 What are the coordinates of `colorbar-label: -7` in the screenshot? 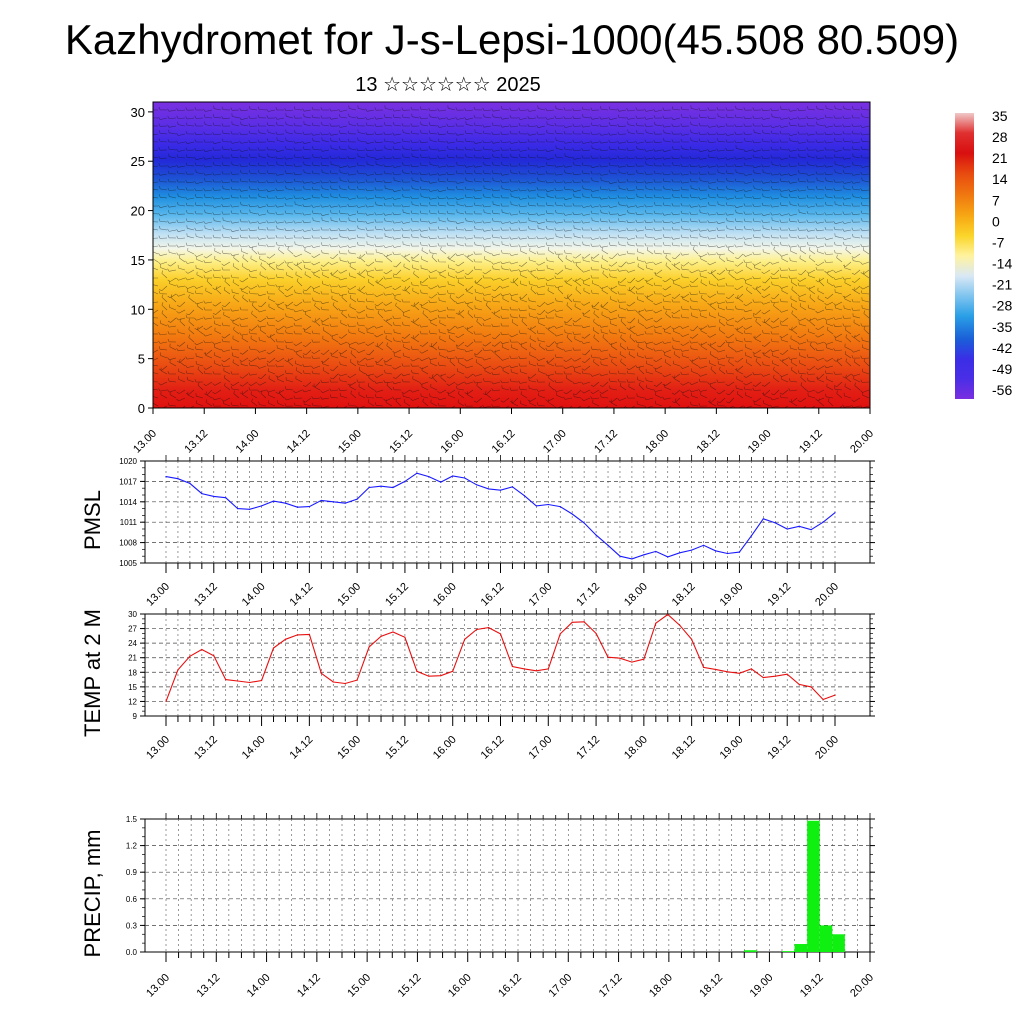 It's located at (998, 242).